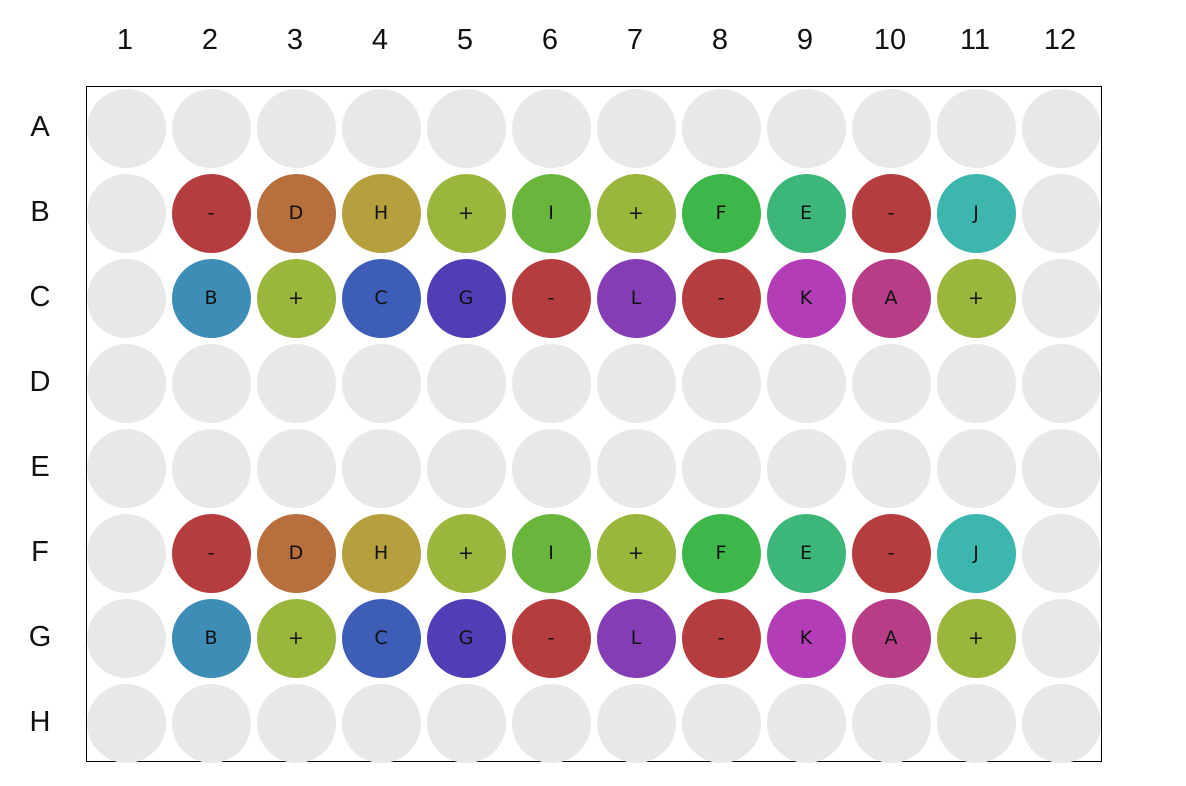 The width and height of the screenshot is (1186, 786). What do you see at coordinates (891, 383) in the screenshot?
I see `well-D10` at bounding box center [891, 383].